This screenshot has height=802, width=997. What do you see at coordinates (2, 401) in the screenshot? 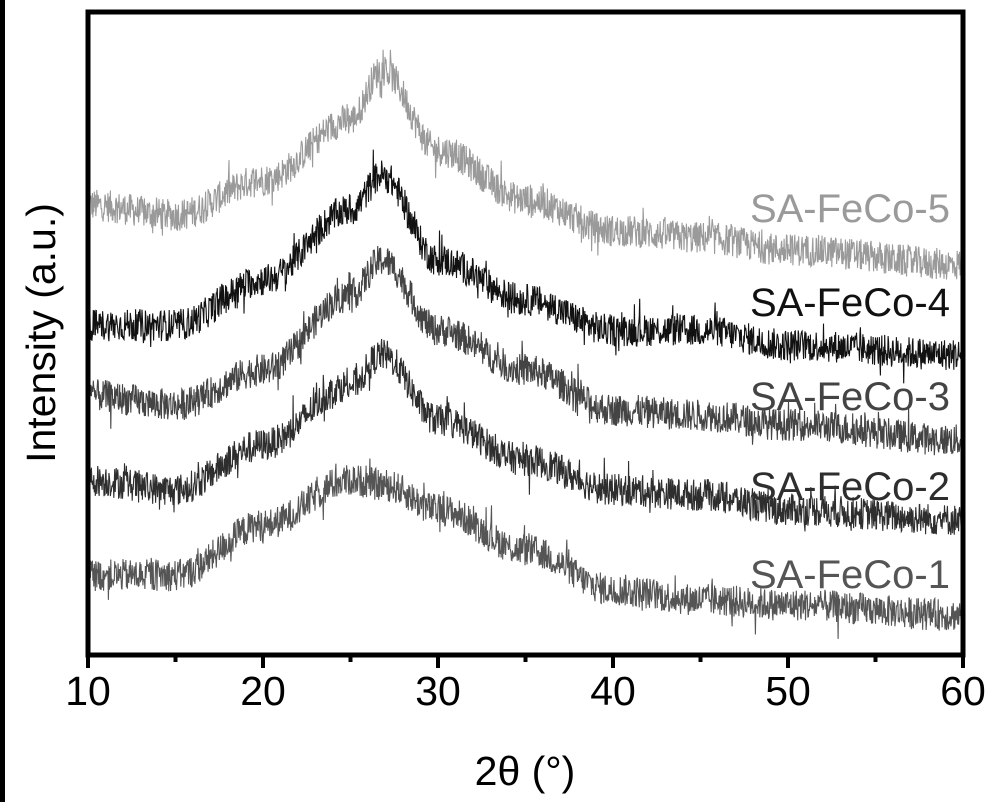
I see `image-border` at bounding box center [2, 401].